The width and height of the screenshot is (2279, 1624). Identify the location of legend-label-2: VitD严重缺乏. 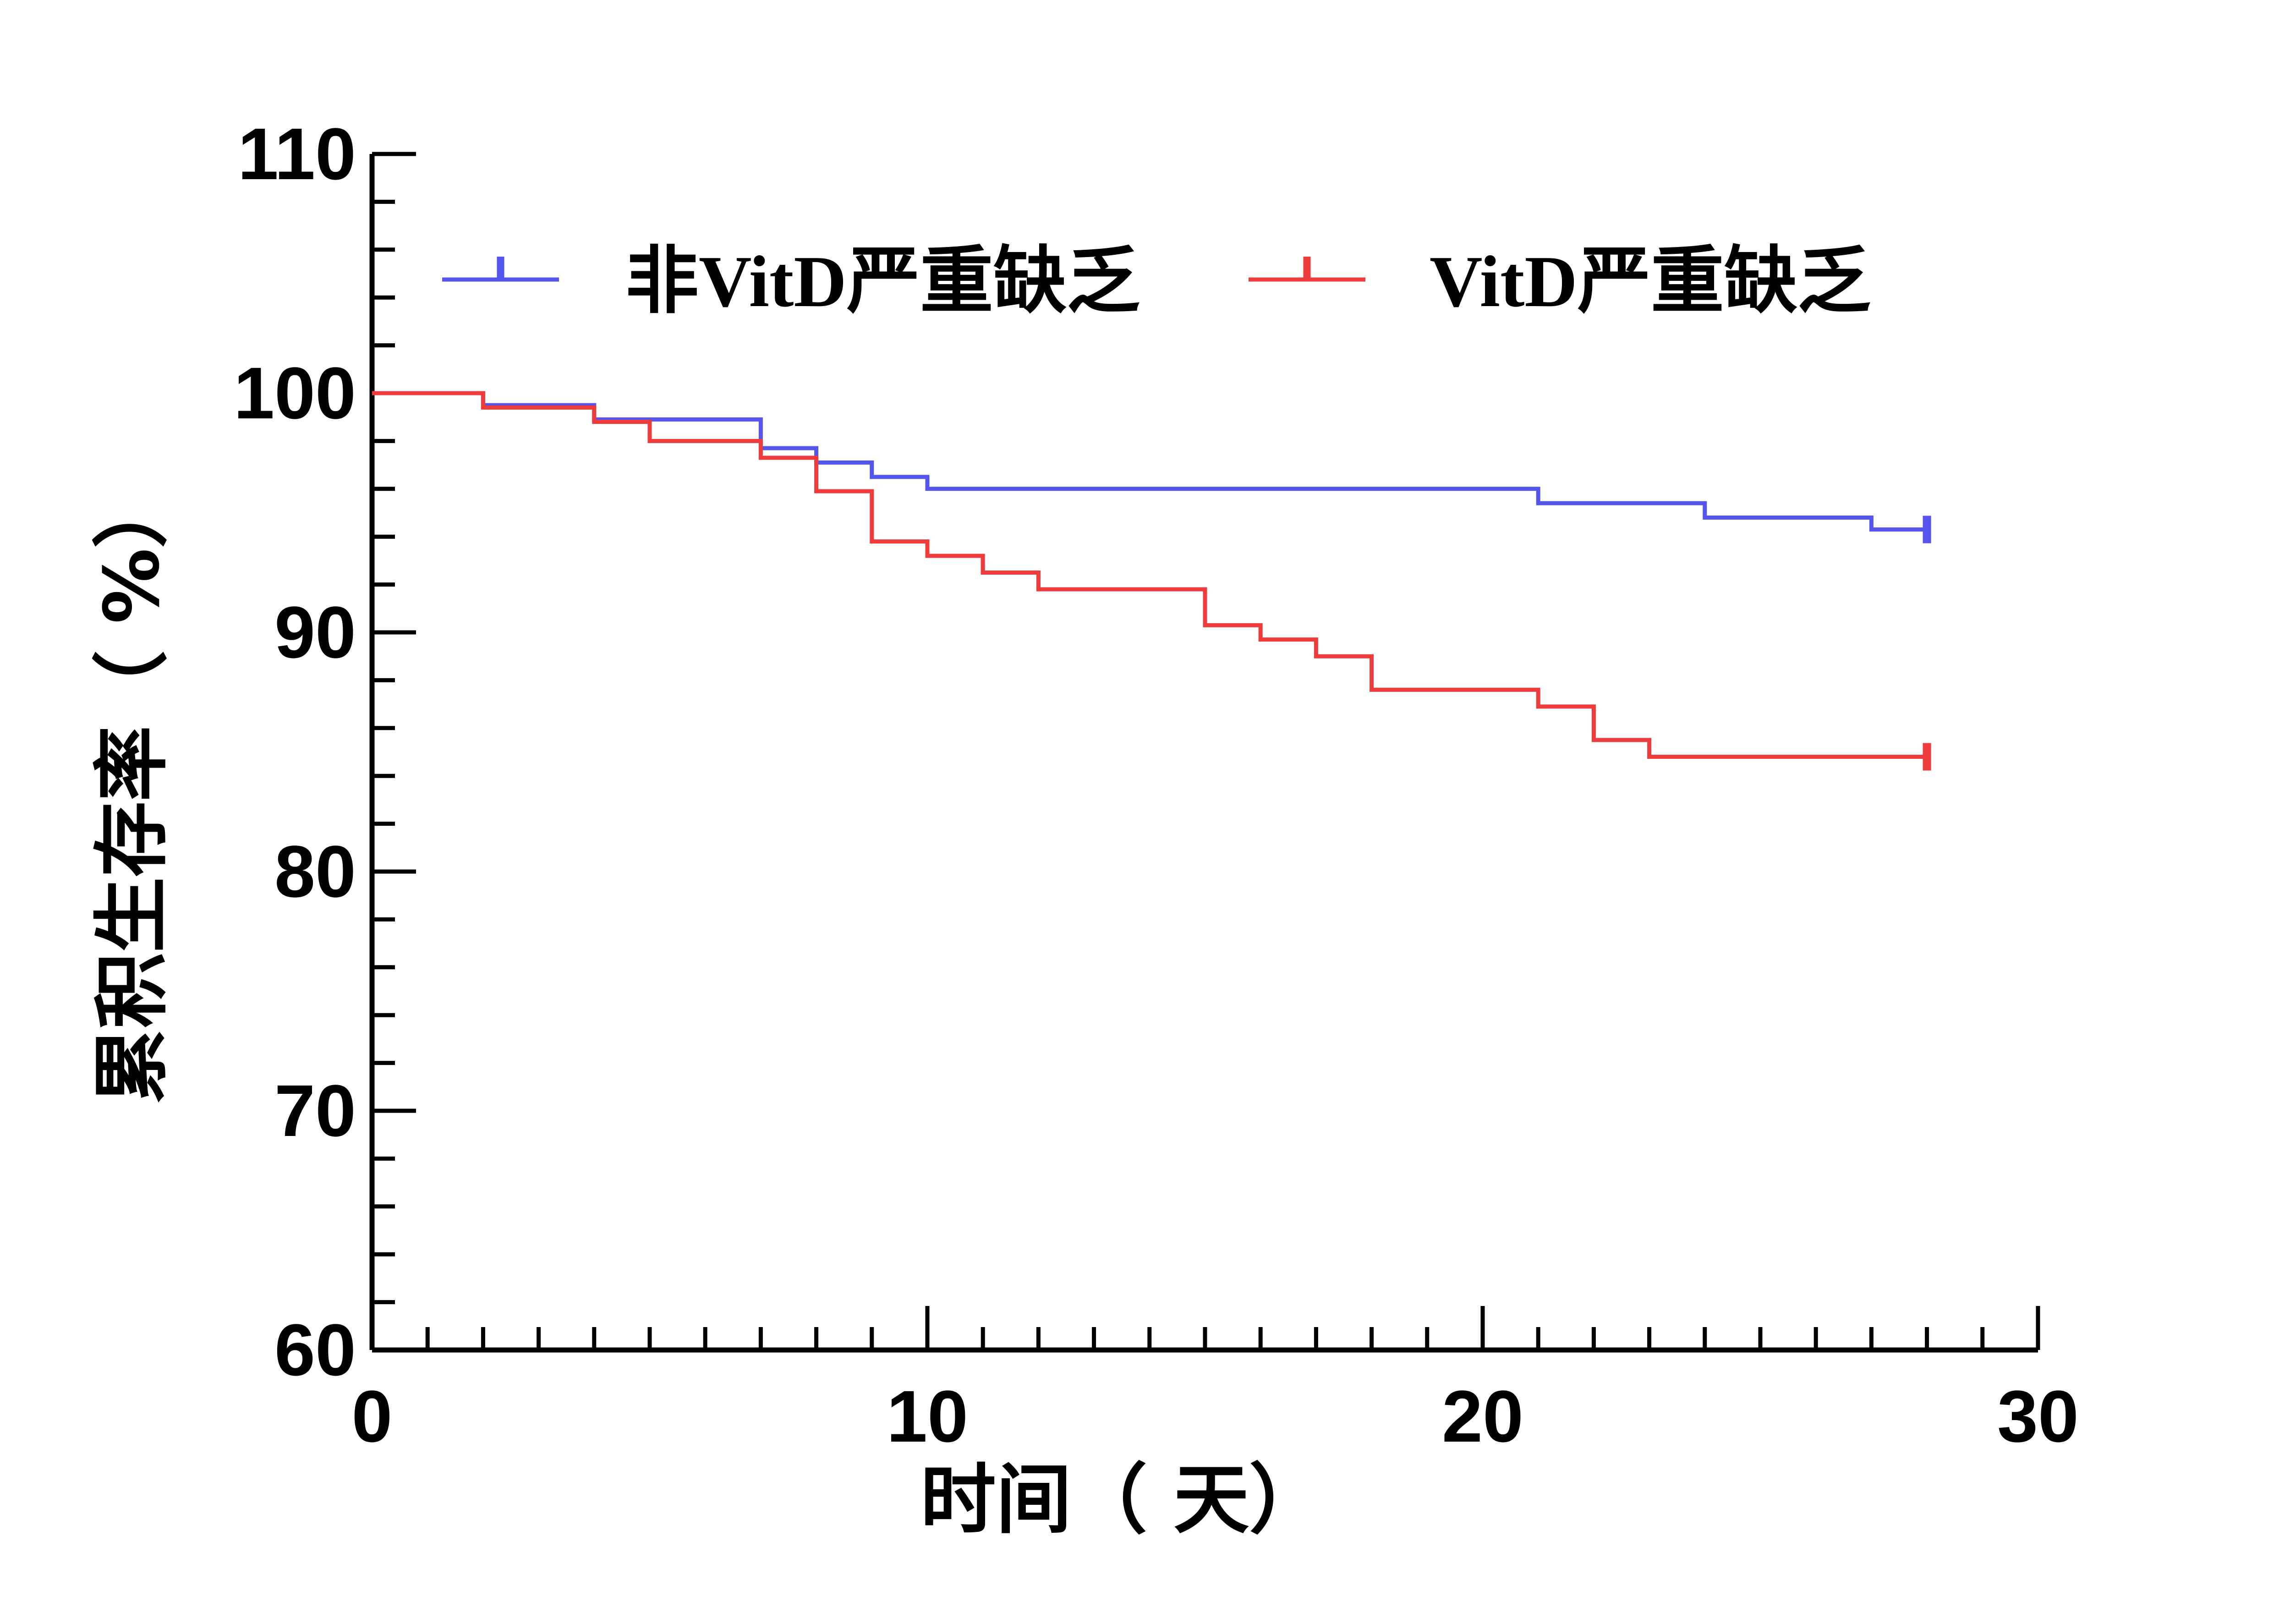
(1650, 281).